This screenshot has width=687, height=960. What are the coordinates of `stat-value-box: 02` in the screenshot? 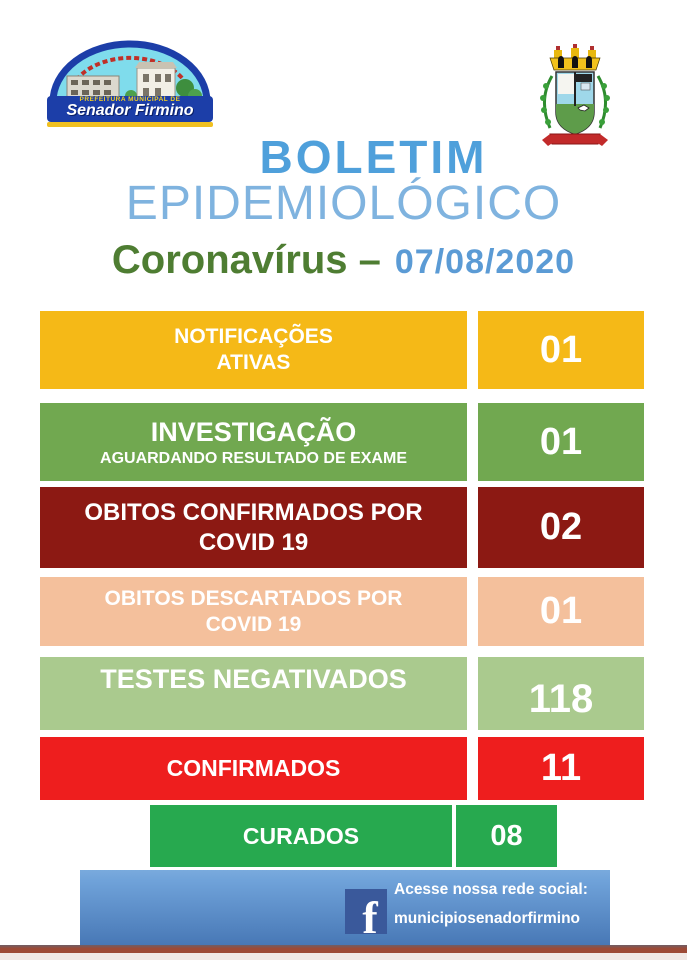 It's located at (561, 527).